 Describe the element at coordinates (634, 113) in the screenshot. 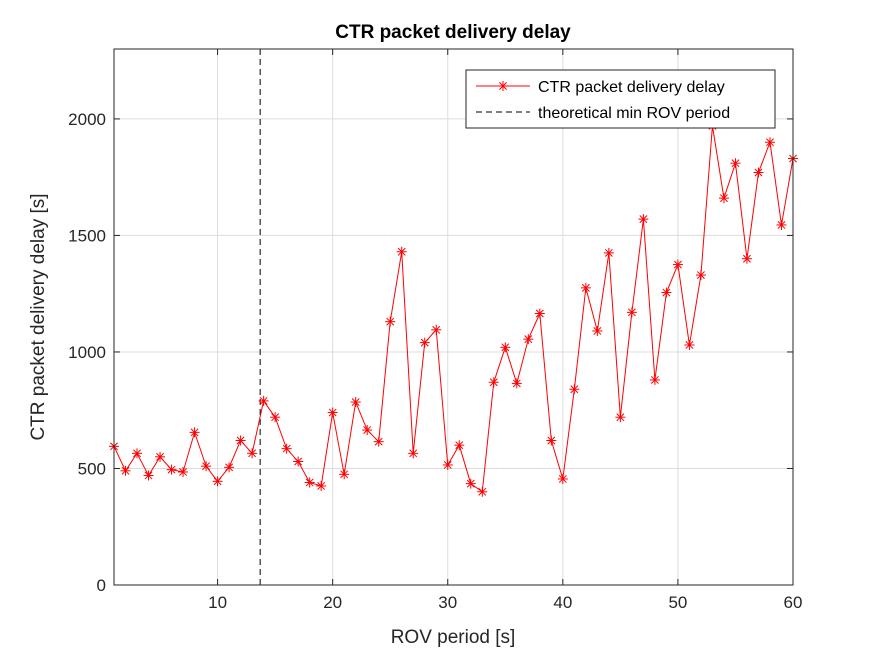

I see `legend-entry-reference: theoretical min ROV period` at that location.